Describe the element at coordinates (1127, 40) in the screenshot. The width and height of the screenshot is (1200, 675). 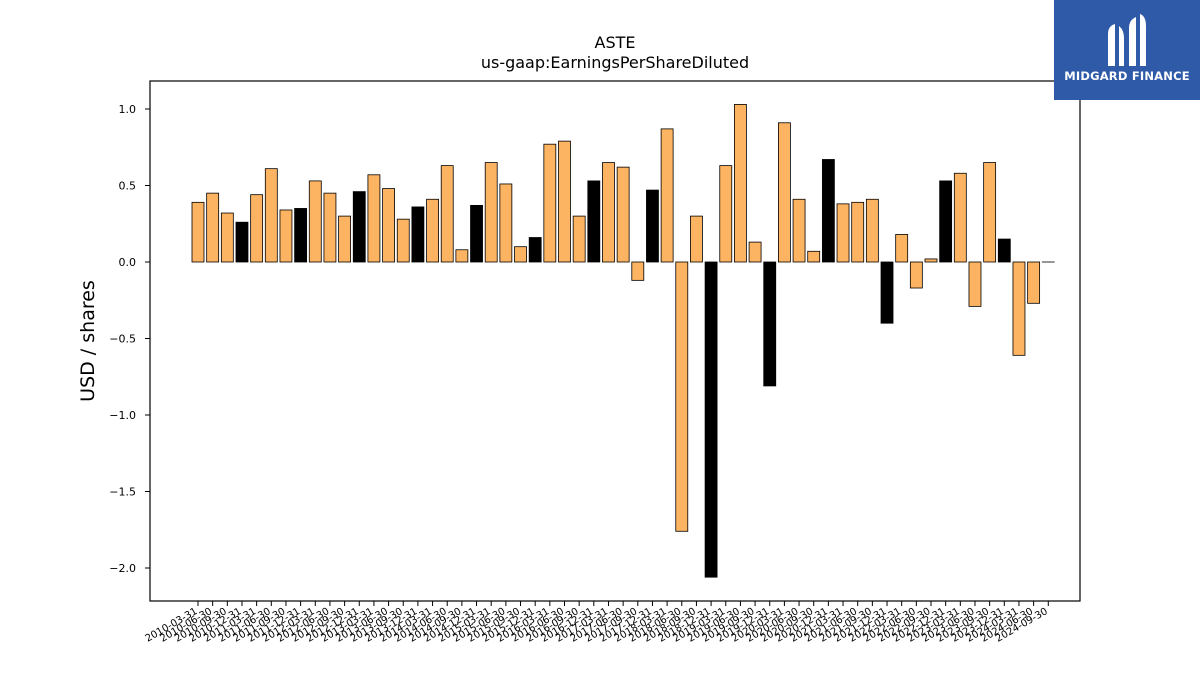
I see `midgard-logo-icon` at that location.